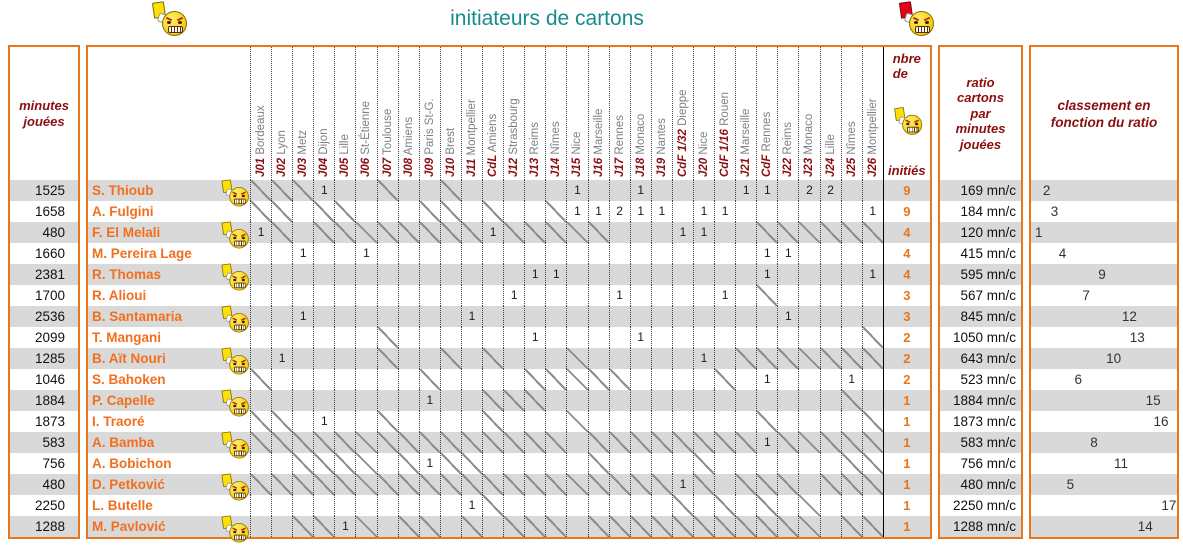 The image size is (1183, 546). Describe the element at coordinates (906, 400) in the screenshot. I see `nbre-inities-value: 1` at that location.